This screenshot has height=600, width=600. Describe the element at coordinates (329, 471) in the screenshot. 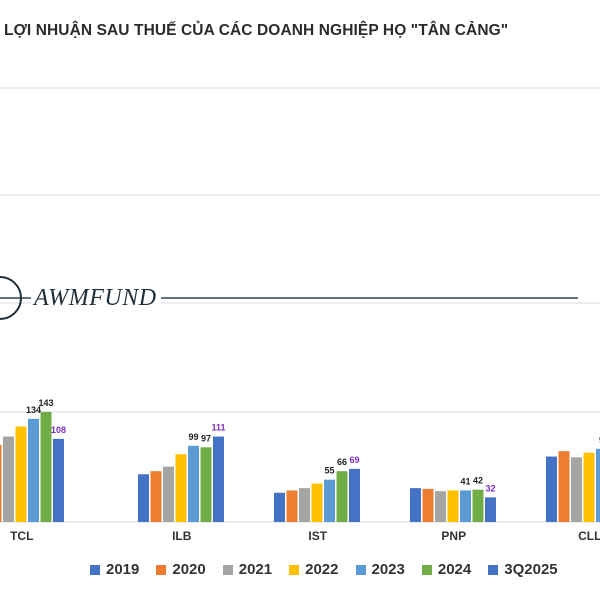

I see `data-label: 55` at that location.